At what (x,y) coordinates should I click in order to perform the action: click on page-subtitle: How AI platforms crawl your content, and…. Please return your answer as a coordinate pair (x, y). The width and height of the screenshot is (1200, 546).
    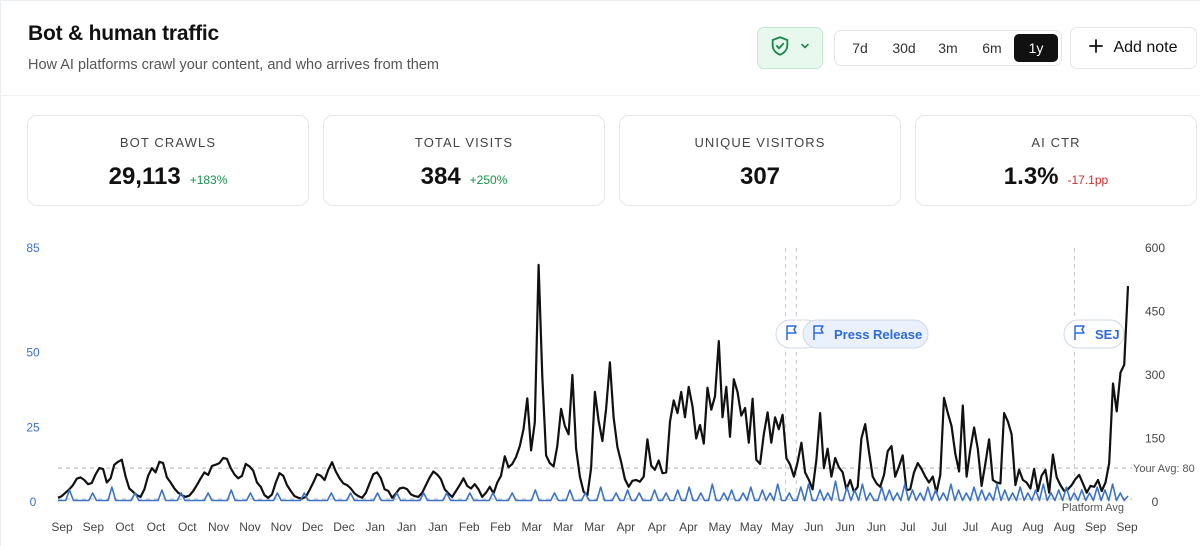
    Looking at the image, I should click on (233, 65).